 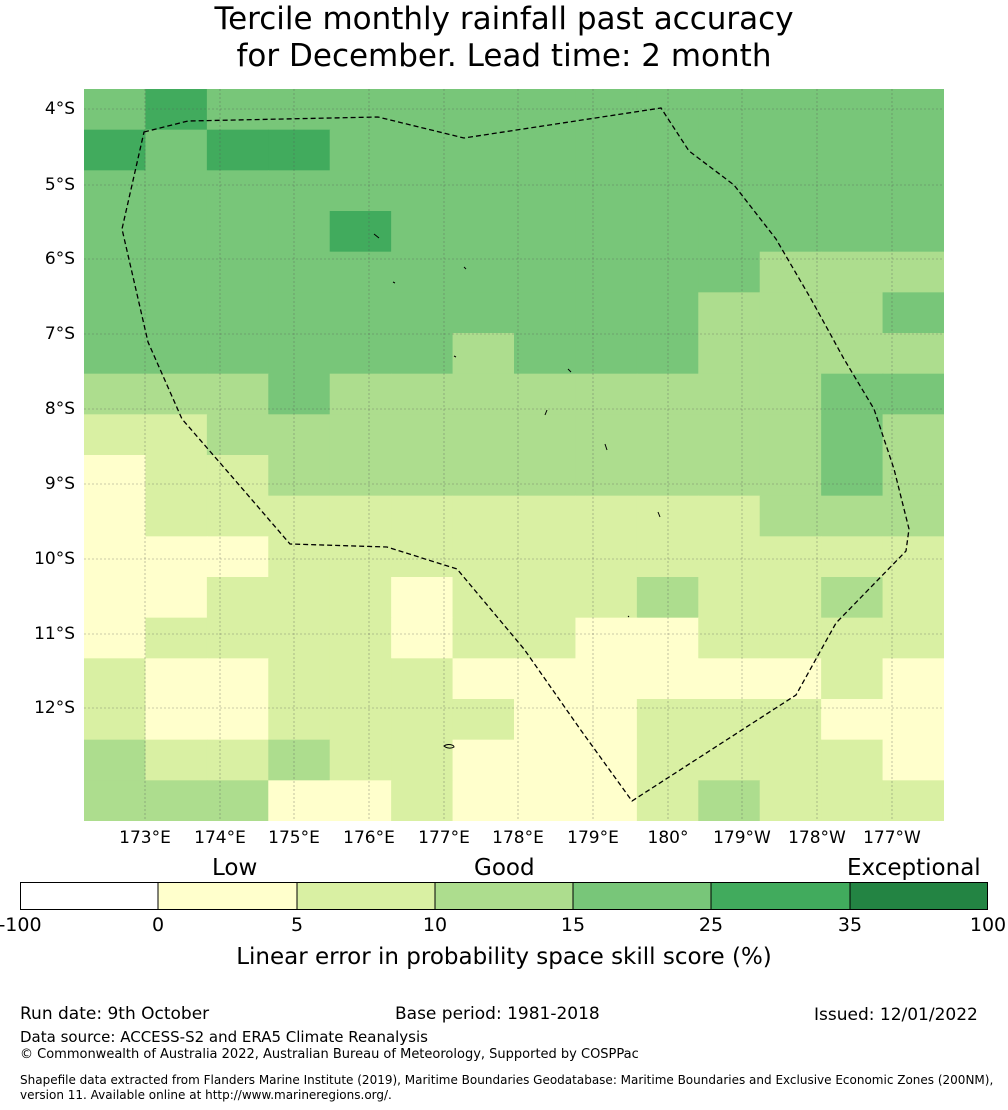 I want to click on lat-label: 11°S, so click(x=54, y=634).